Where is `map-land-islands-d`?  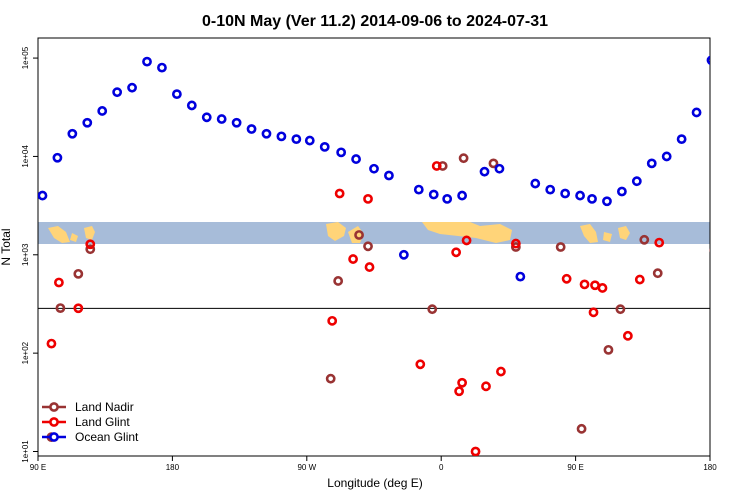
map-land-islands-d is located at coordinates (624, 233).